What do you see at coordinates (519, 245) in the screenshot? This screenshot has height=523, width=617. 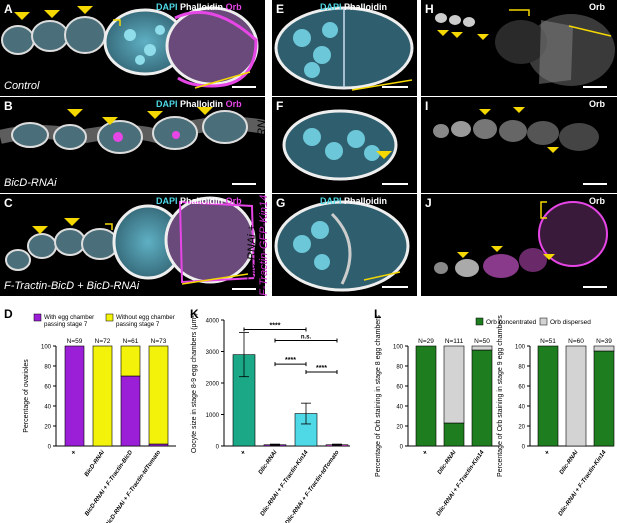 I see `panel-j-image: J Orb` at bounding box center [519, 245].